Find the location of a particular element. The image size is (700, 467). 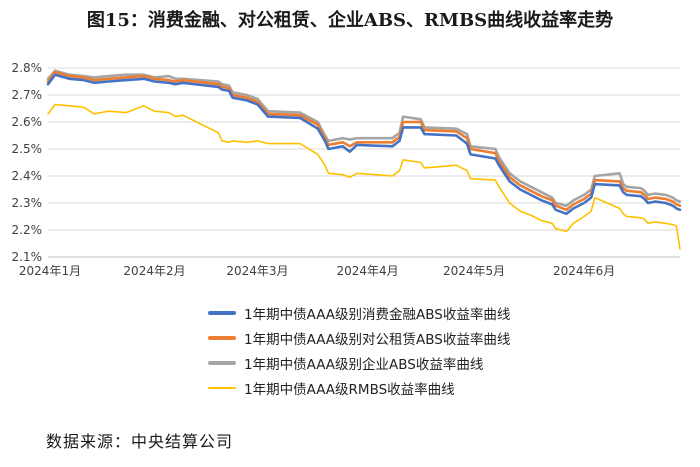

y-tick-label: 2.8% is located at coordinates (27, 68).